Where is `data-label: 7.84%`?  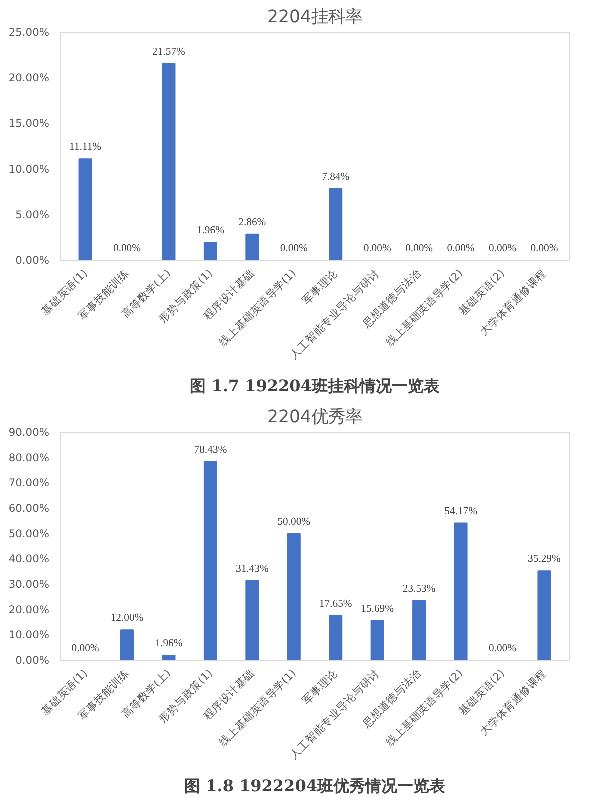 data-label: 7.84% is located at coordinates (336, 177).